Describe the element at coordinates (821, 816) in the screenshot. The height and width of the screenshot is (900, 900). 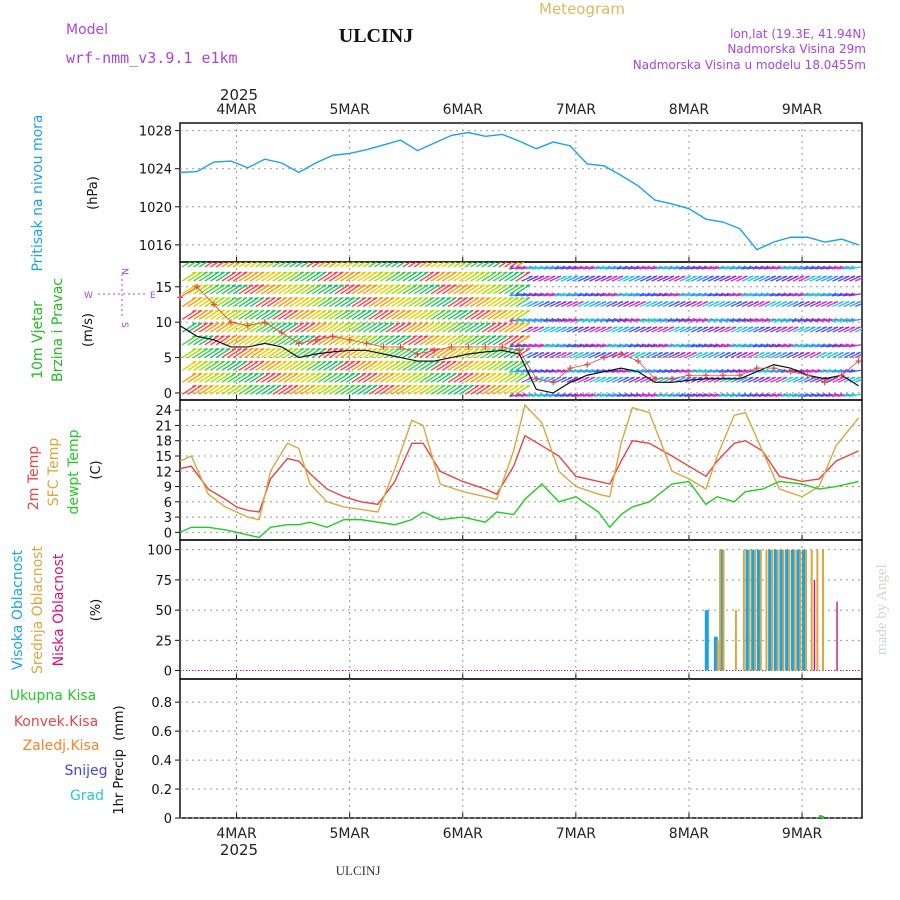
I see `precip-bar` at that location.